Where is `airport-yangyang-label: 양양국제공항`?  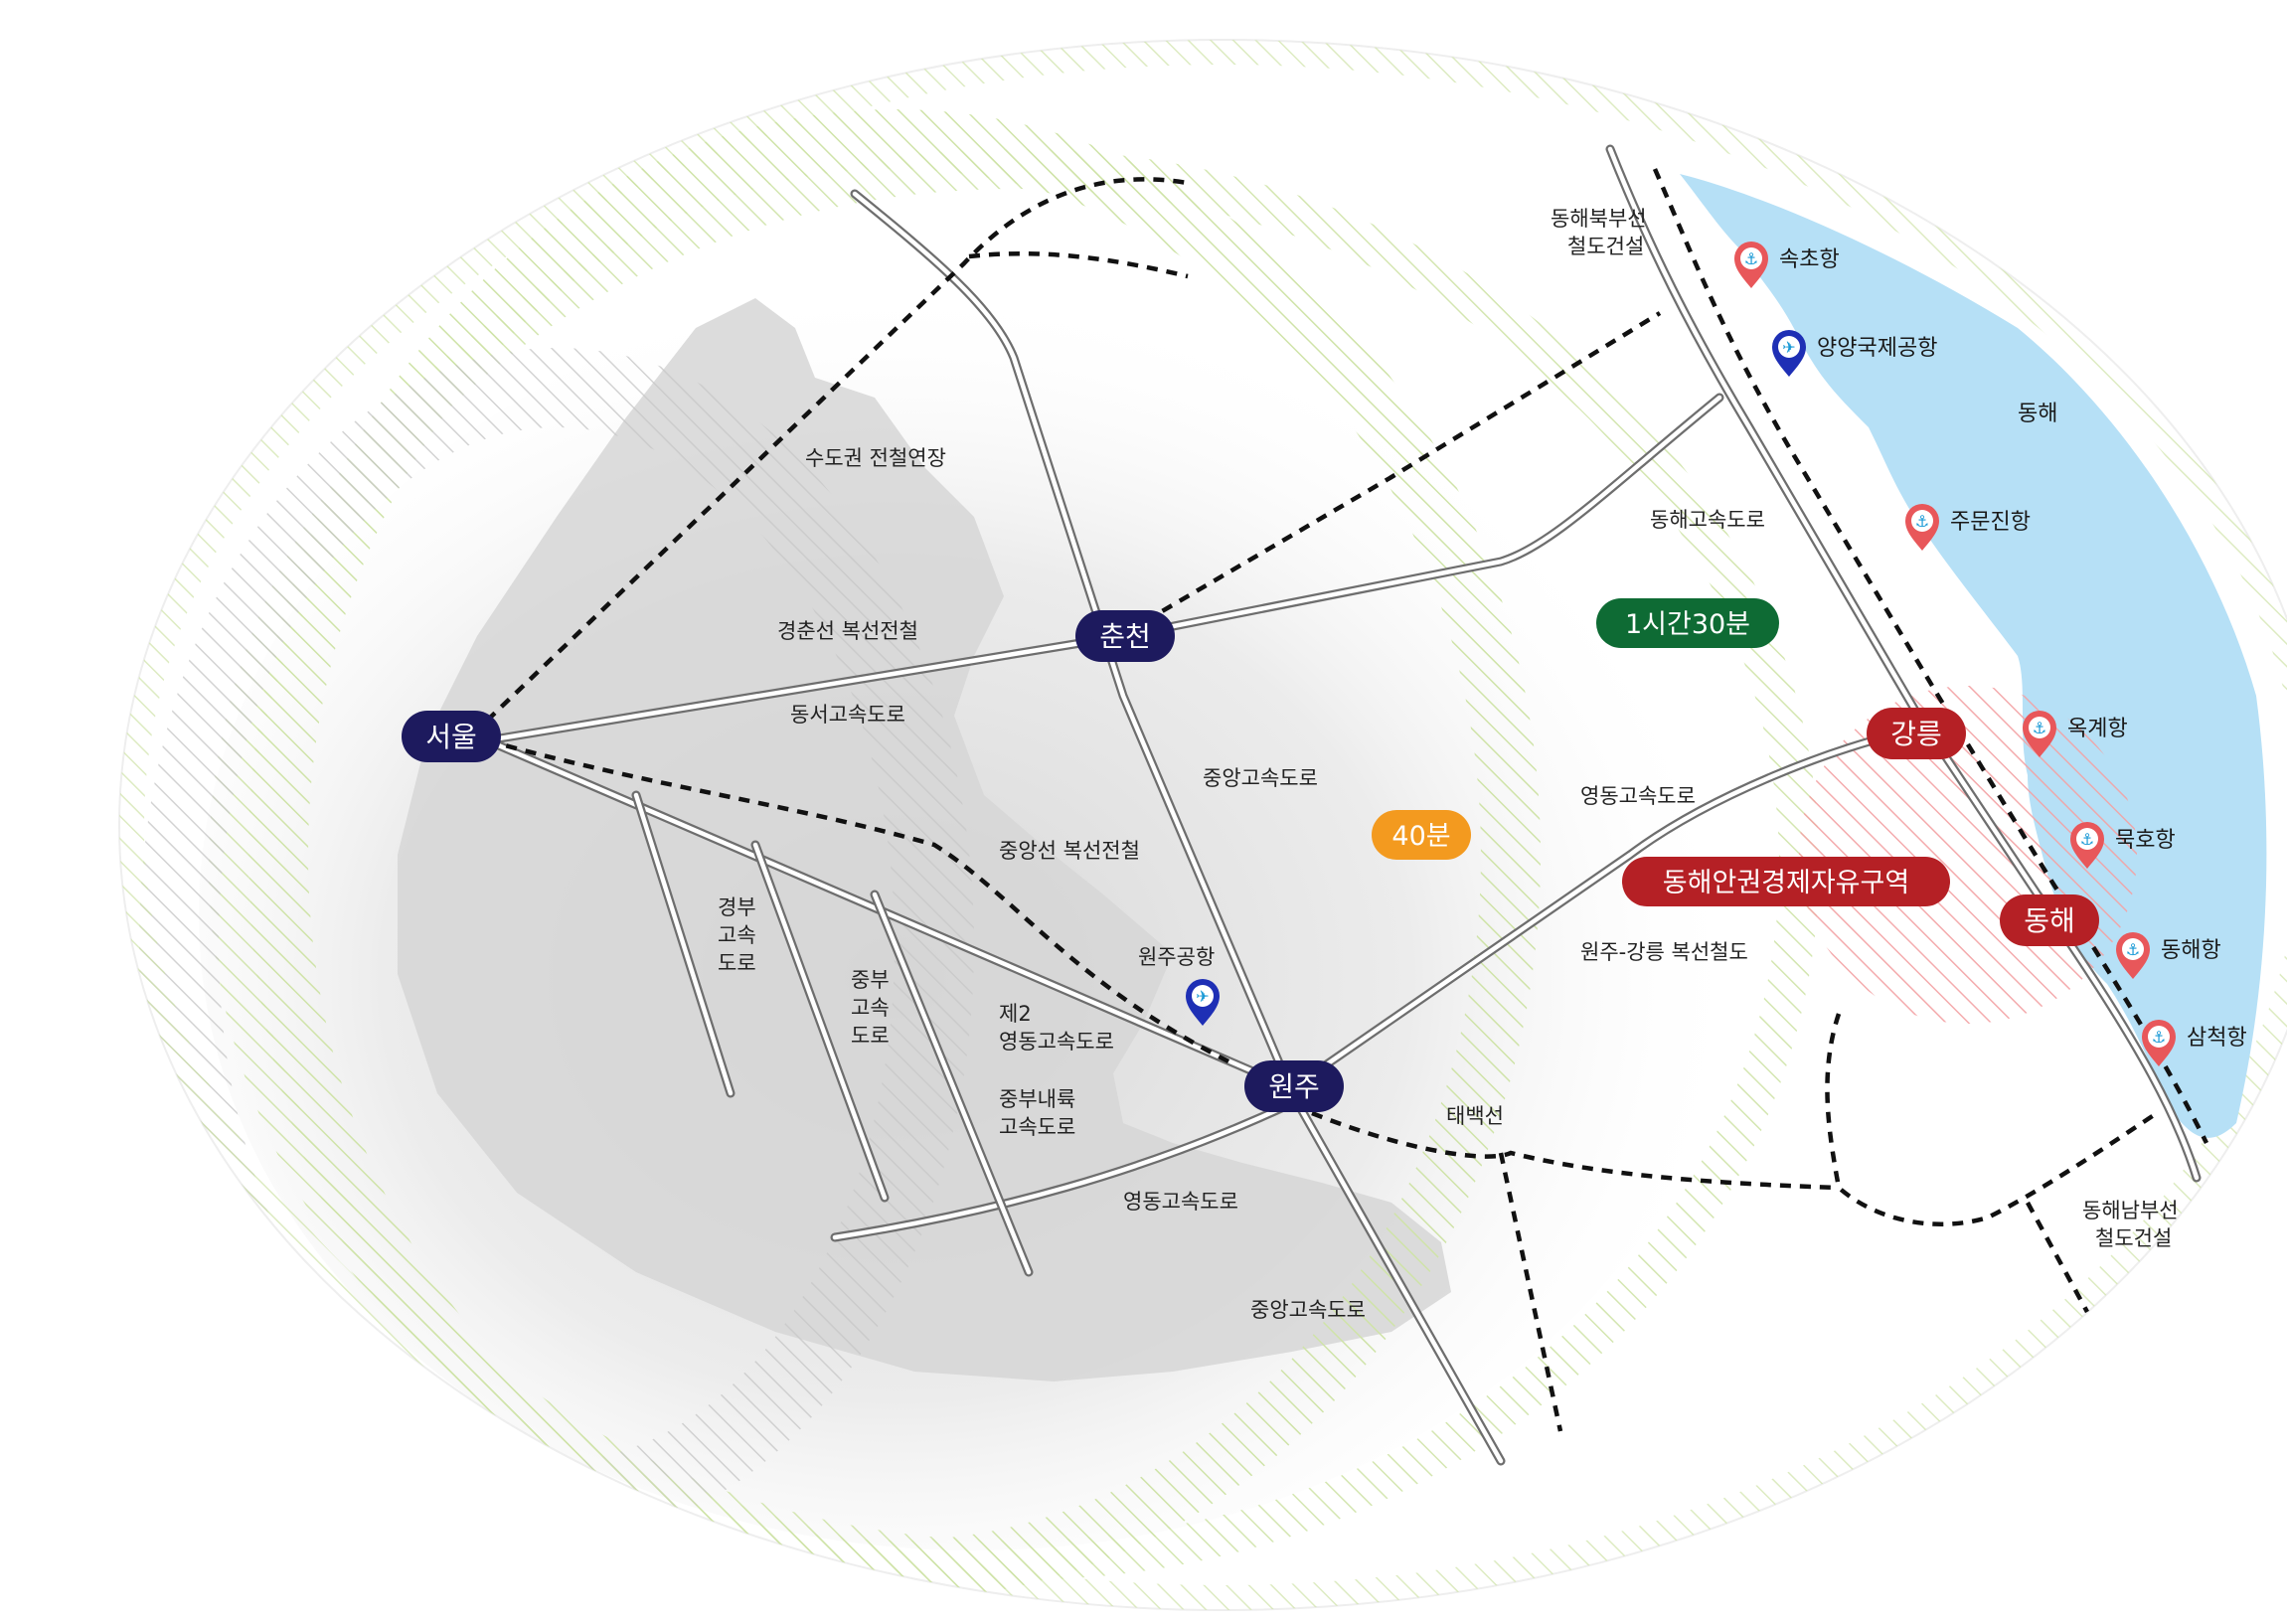
airport-yangyang-label: 양양국제공항 is located at coordinates (1877, 348).